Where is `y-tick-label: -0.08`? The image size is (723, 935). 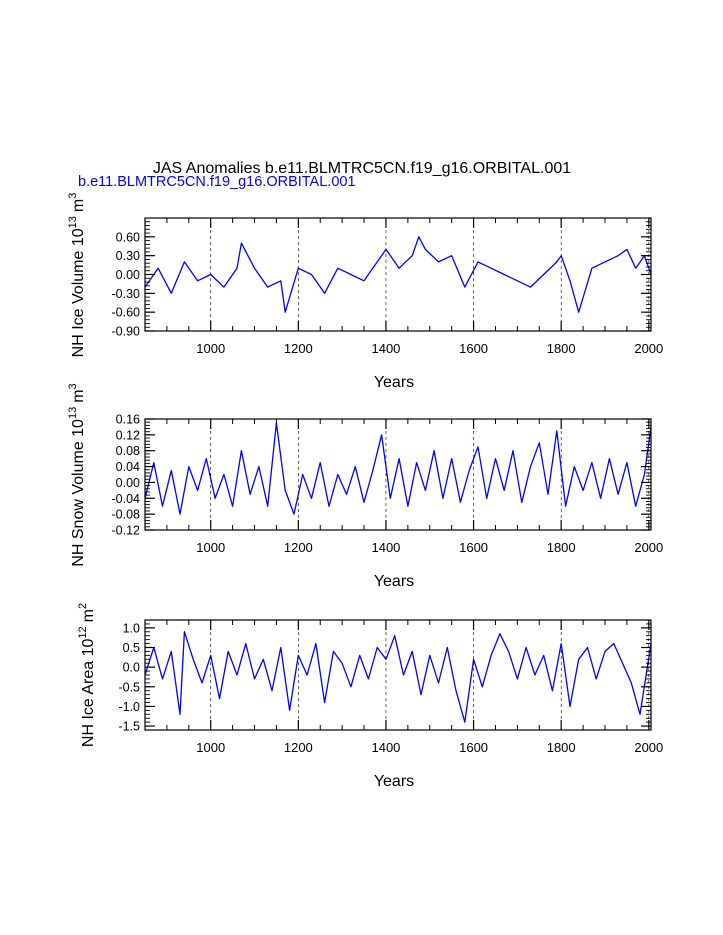 y-tick-label: -0.08 is located at coordinates (126, 515).